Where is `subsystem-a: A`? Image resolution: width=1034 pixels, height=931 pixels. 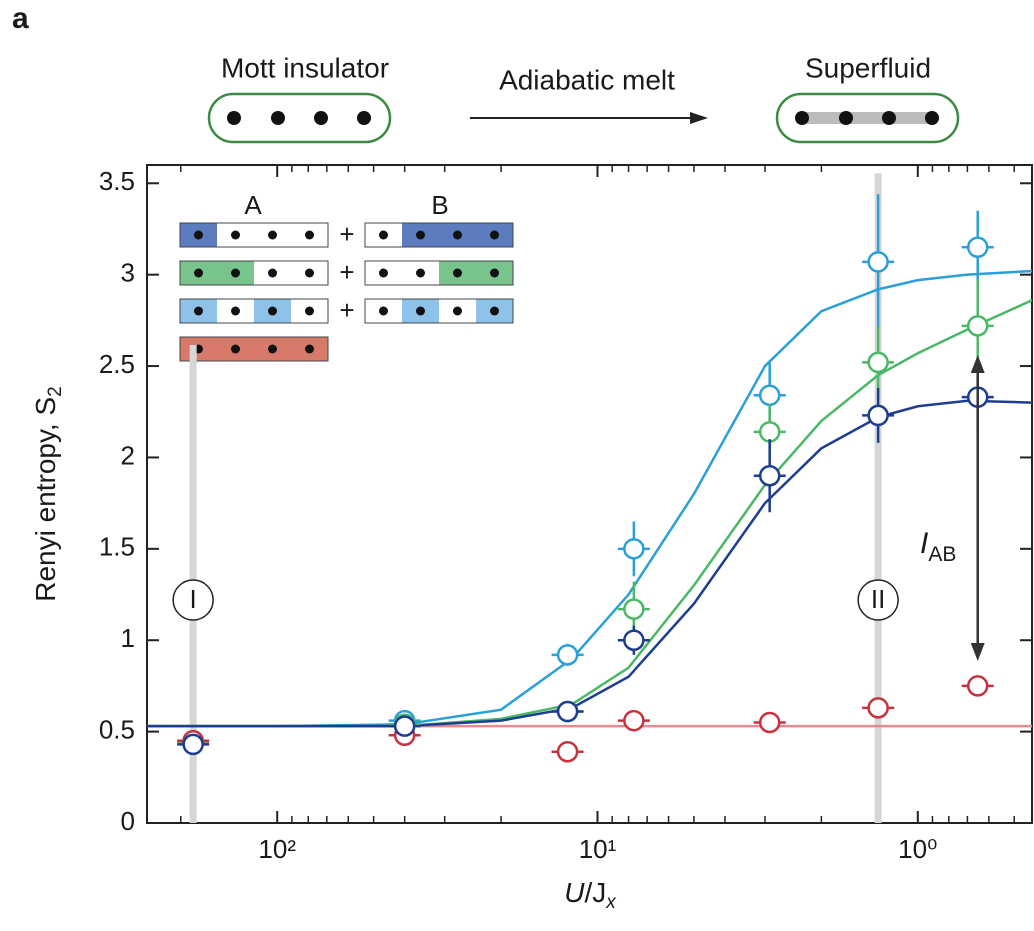 subsystem-a: A is located at coordinates (253, 205).